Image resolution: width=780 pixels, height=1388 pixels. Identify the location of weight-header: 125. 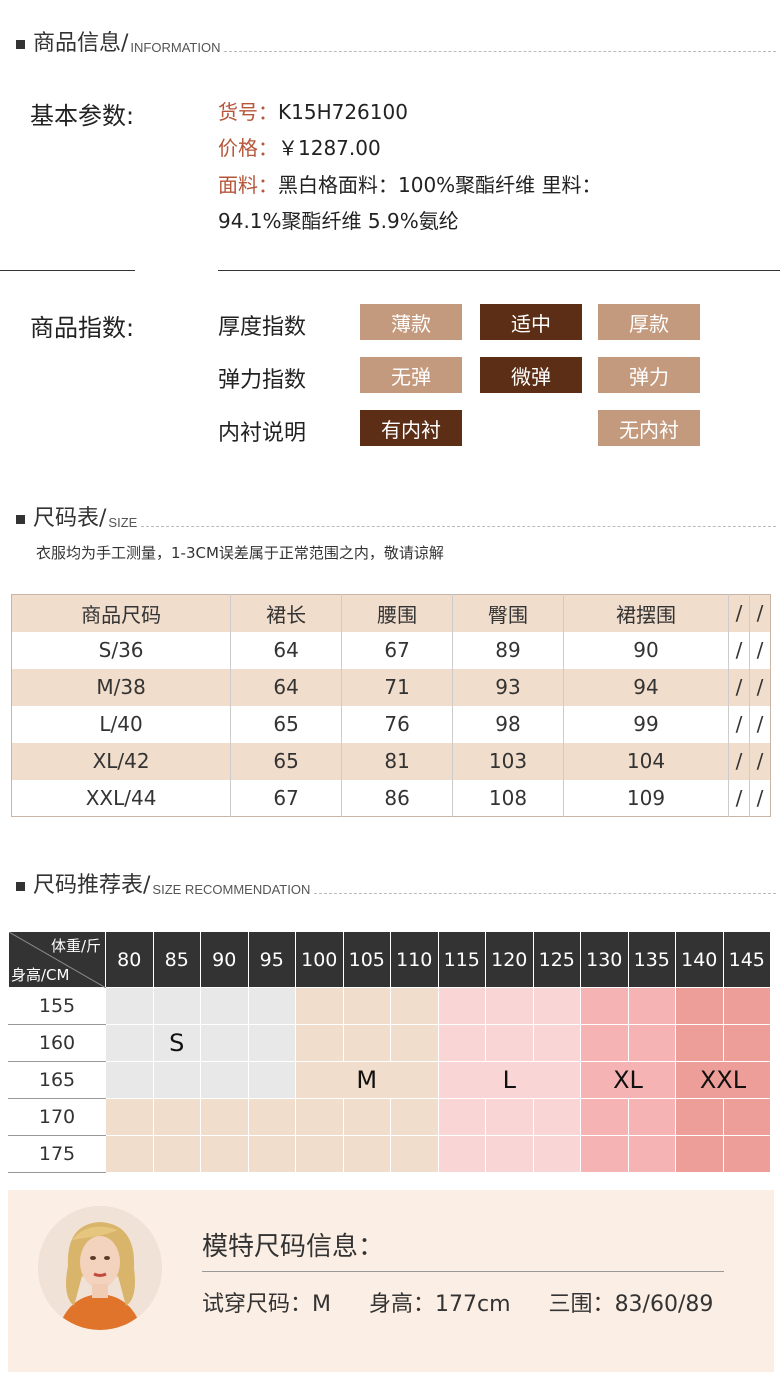
(556, 959).